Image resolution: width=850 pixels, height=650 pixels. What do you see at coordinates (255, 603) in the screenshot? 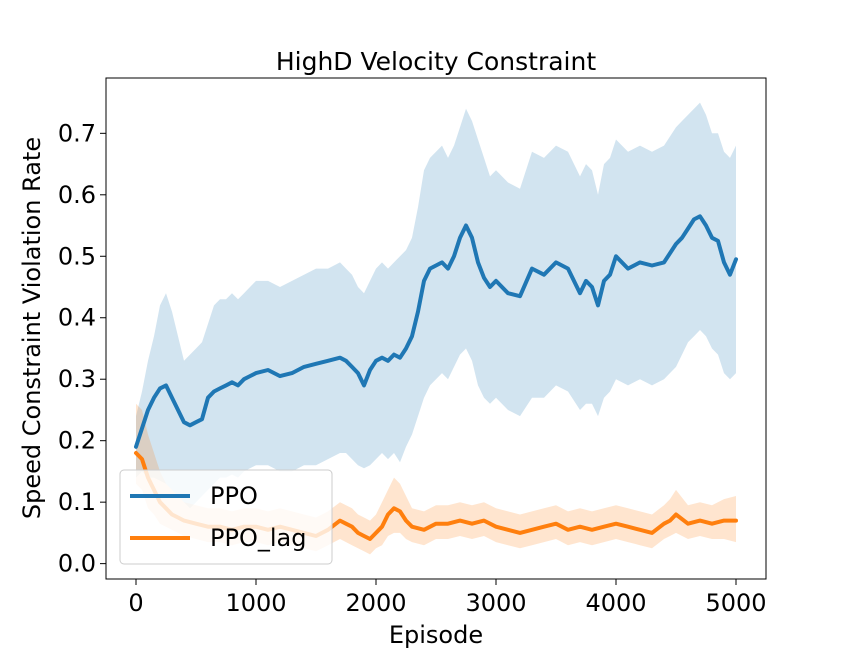
I see `x-tick-label: 1000` at bounding box center [255, 603].